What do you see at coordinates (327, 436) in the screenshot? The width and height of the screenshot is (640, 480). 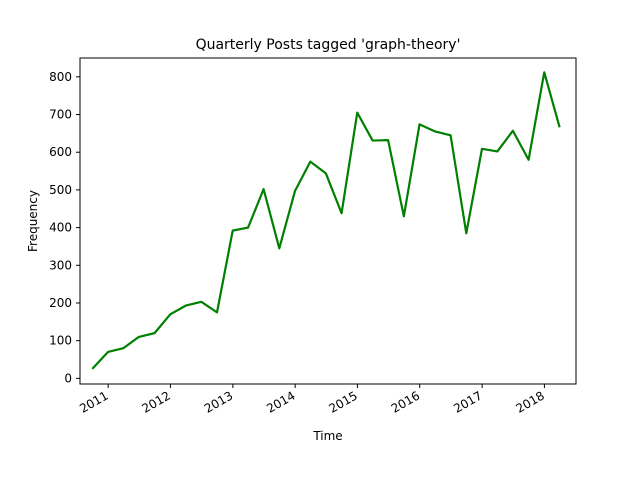 I see `x-axis-label: Time` at bounding box center [327, 436].